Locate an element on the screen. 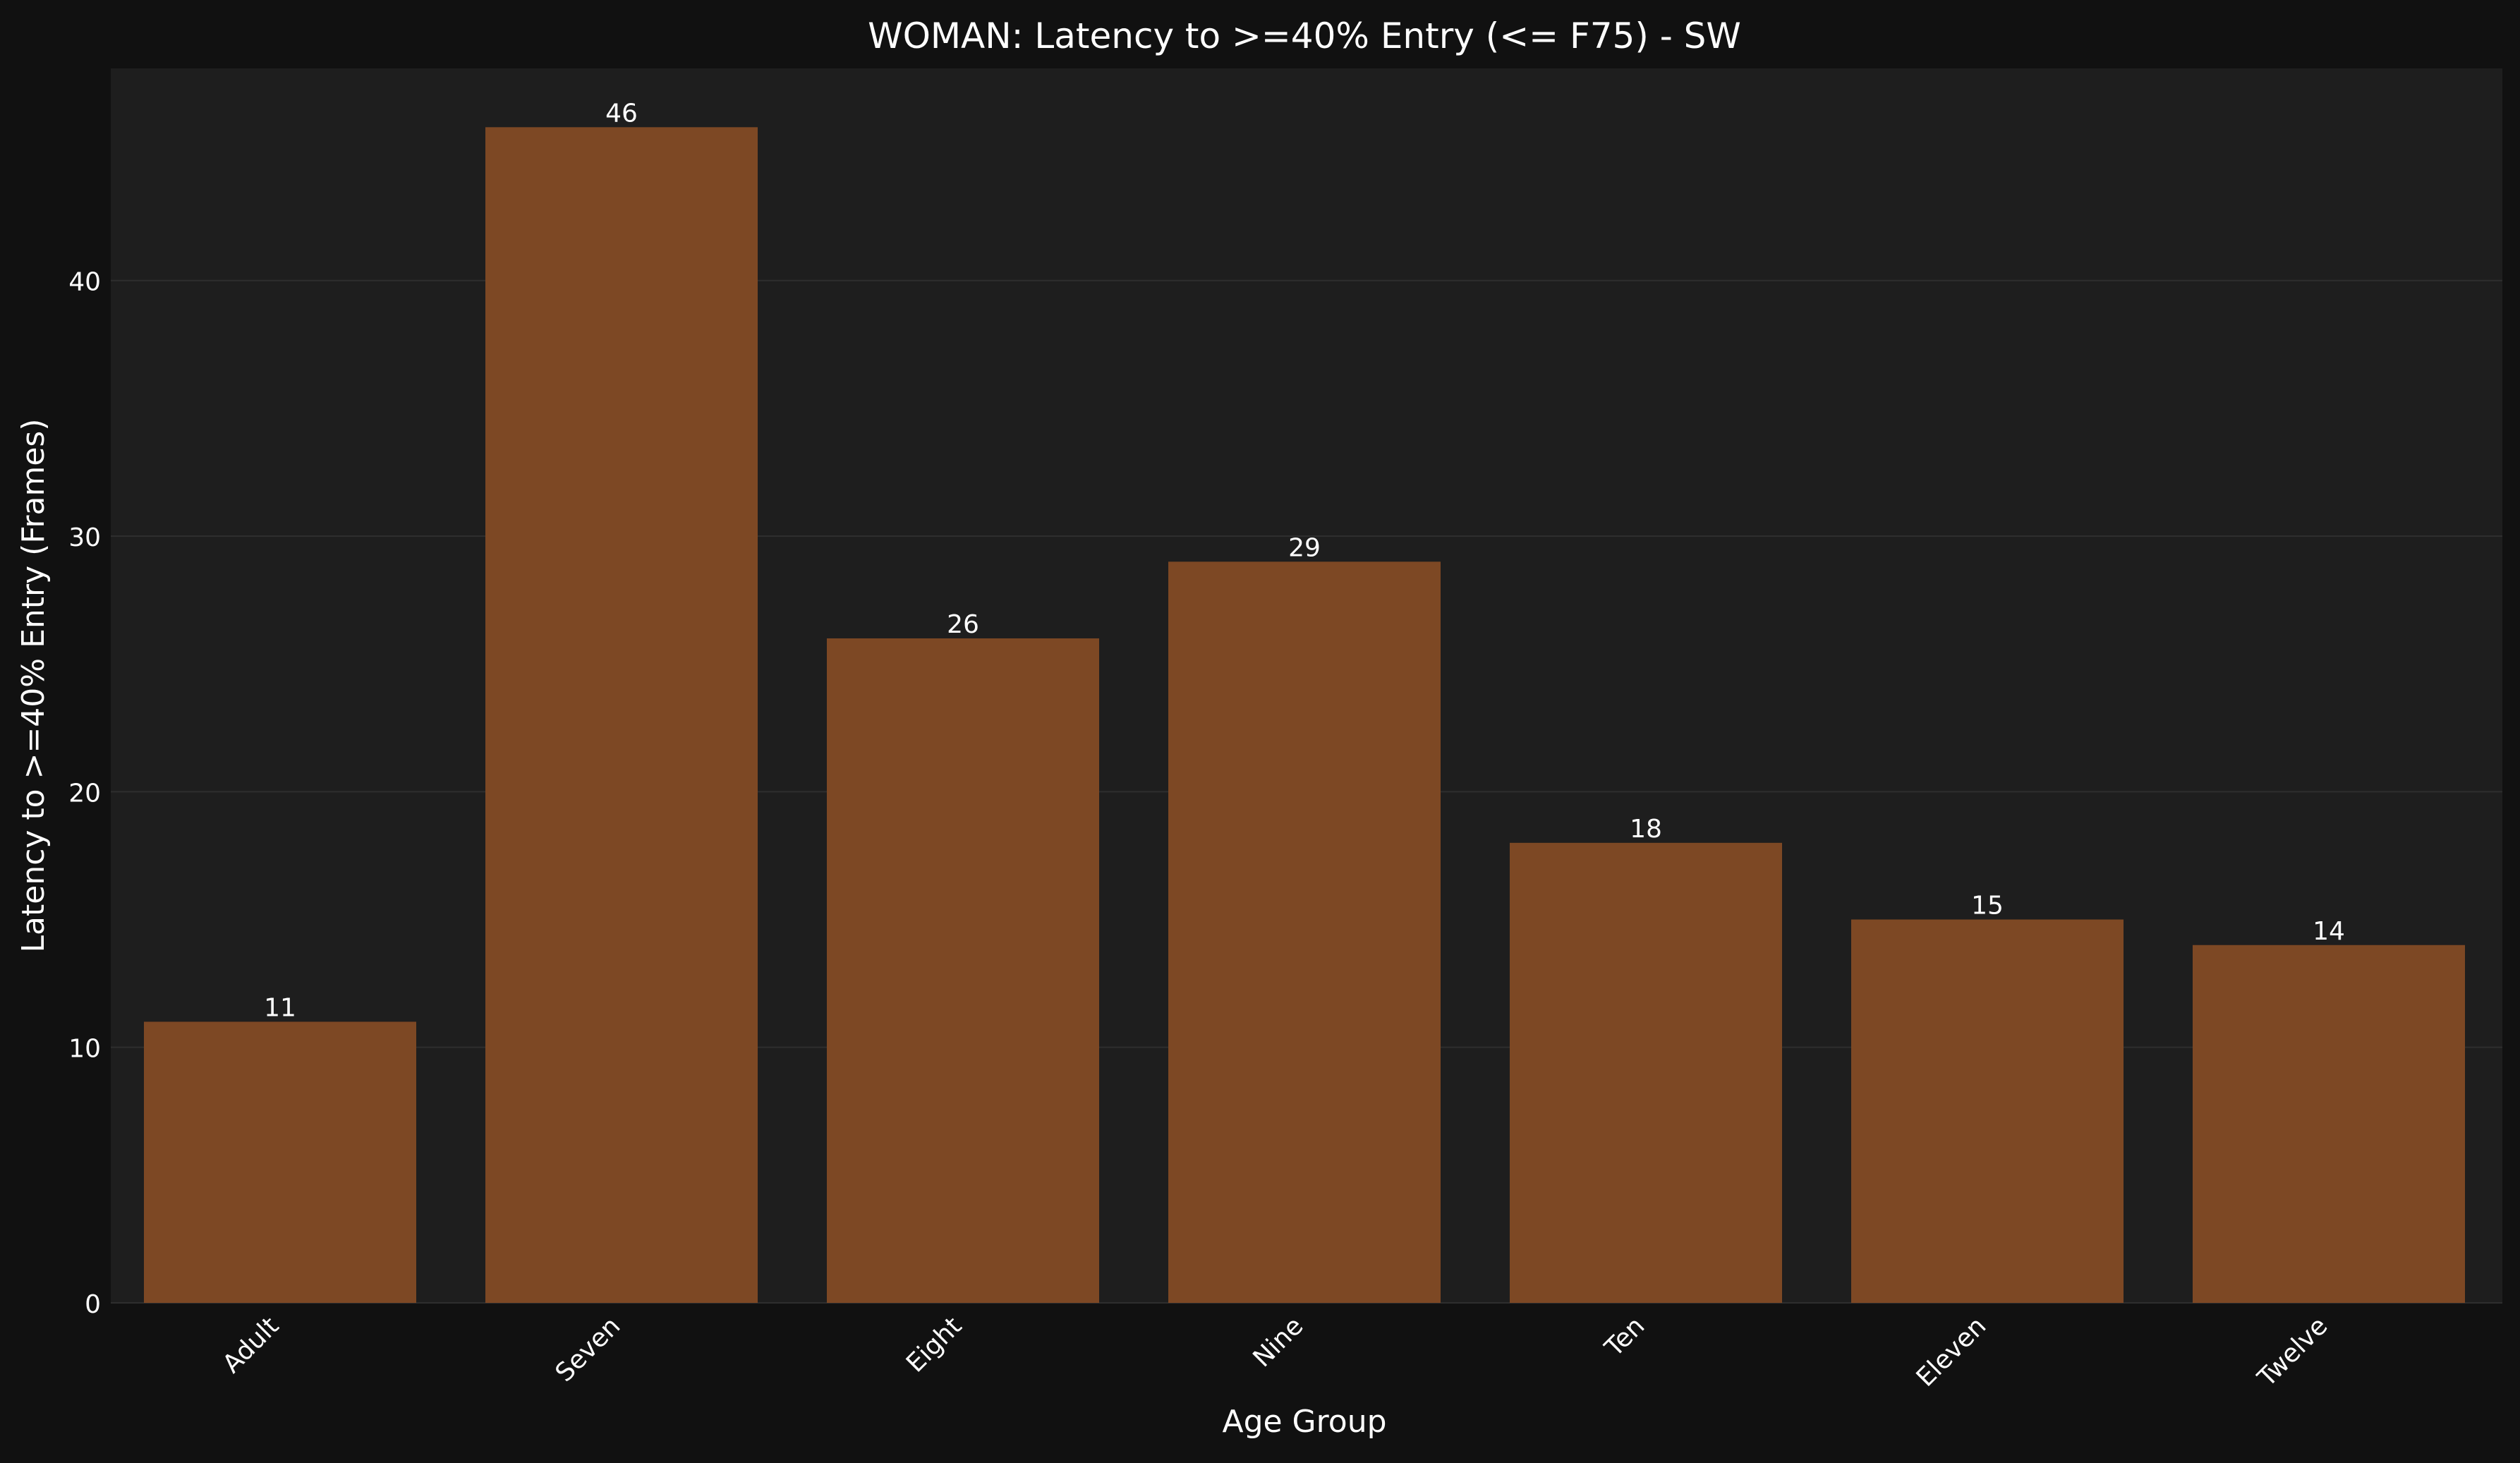 The width and height of the screenshot is (2520, 1463). bar-value-label: 29 is located at coordinates (1304, 547).